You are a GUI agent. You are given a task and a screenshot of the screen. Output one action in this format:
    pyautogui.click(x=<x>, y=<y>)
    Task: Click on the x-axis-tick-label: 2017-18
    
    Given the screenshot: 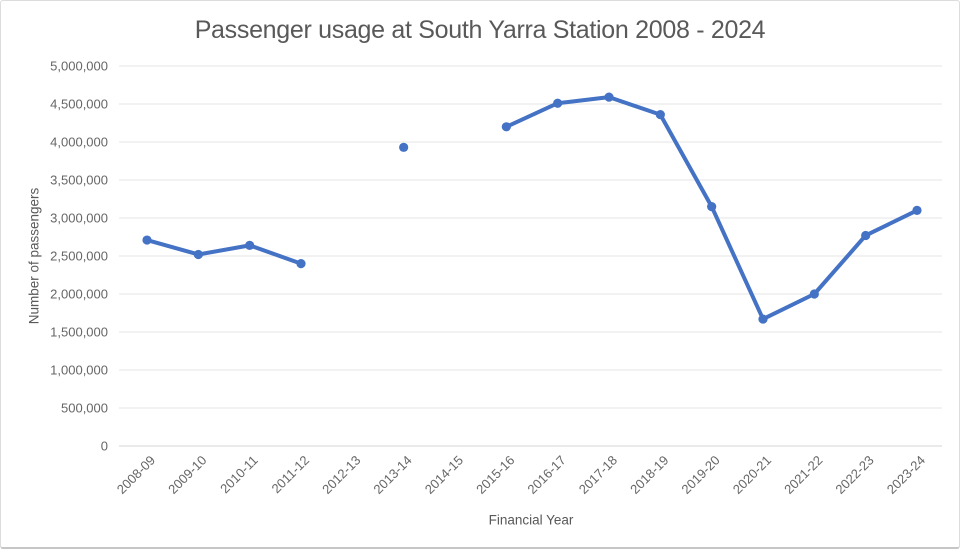 What is the action you would take?
    pyautogui.click(x=598, y=475)
    